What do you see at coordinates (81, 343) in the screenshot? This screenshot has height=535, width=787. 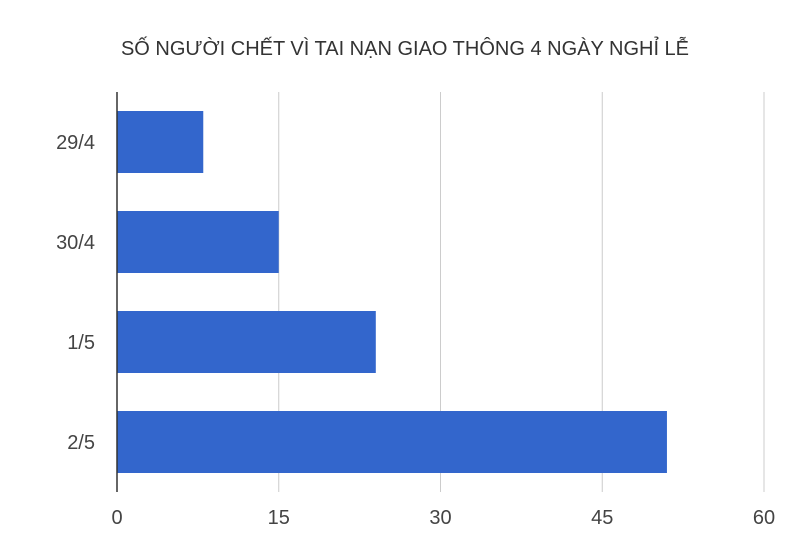 I see `y-tick-label: 1/5` at bounding box center [81, 343].